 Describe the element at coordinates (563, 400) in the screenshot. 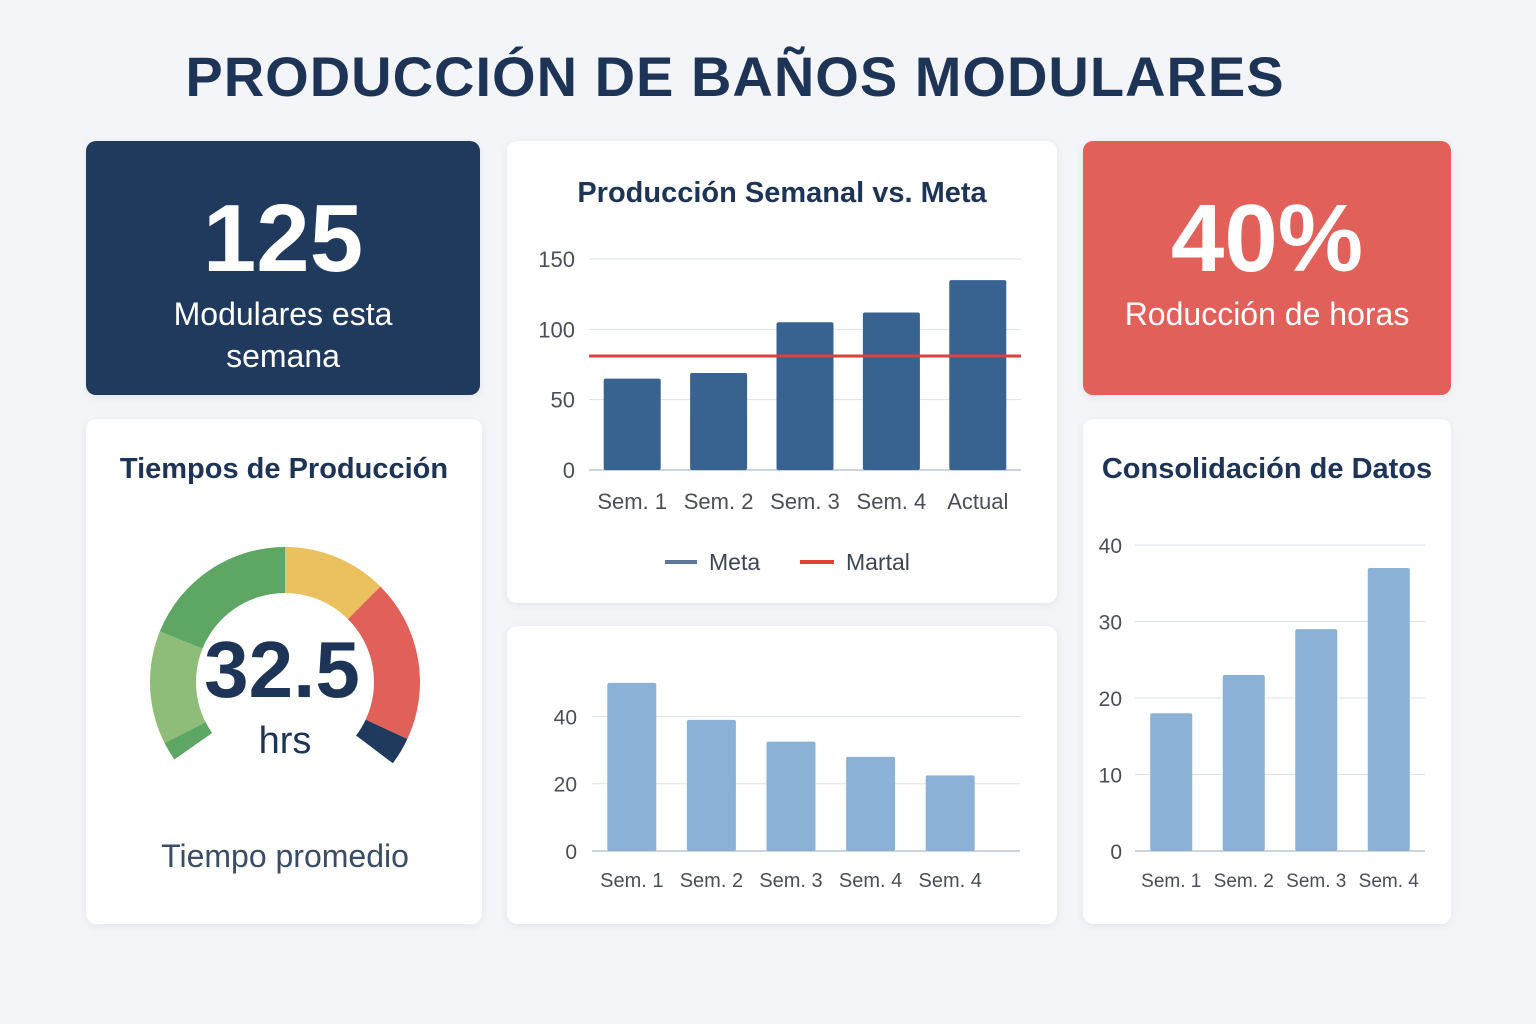

I see `y-tick-label: 50` at that location.